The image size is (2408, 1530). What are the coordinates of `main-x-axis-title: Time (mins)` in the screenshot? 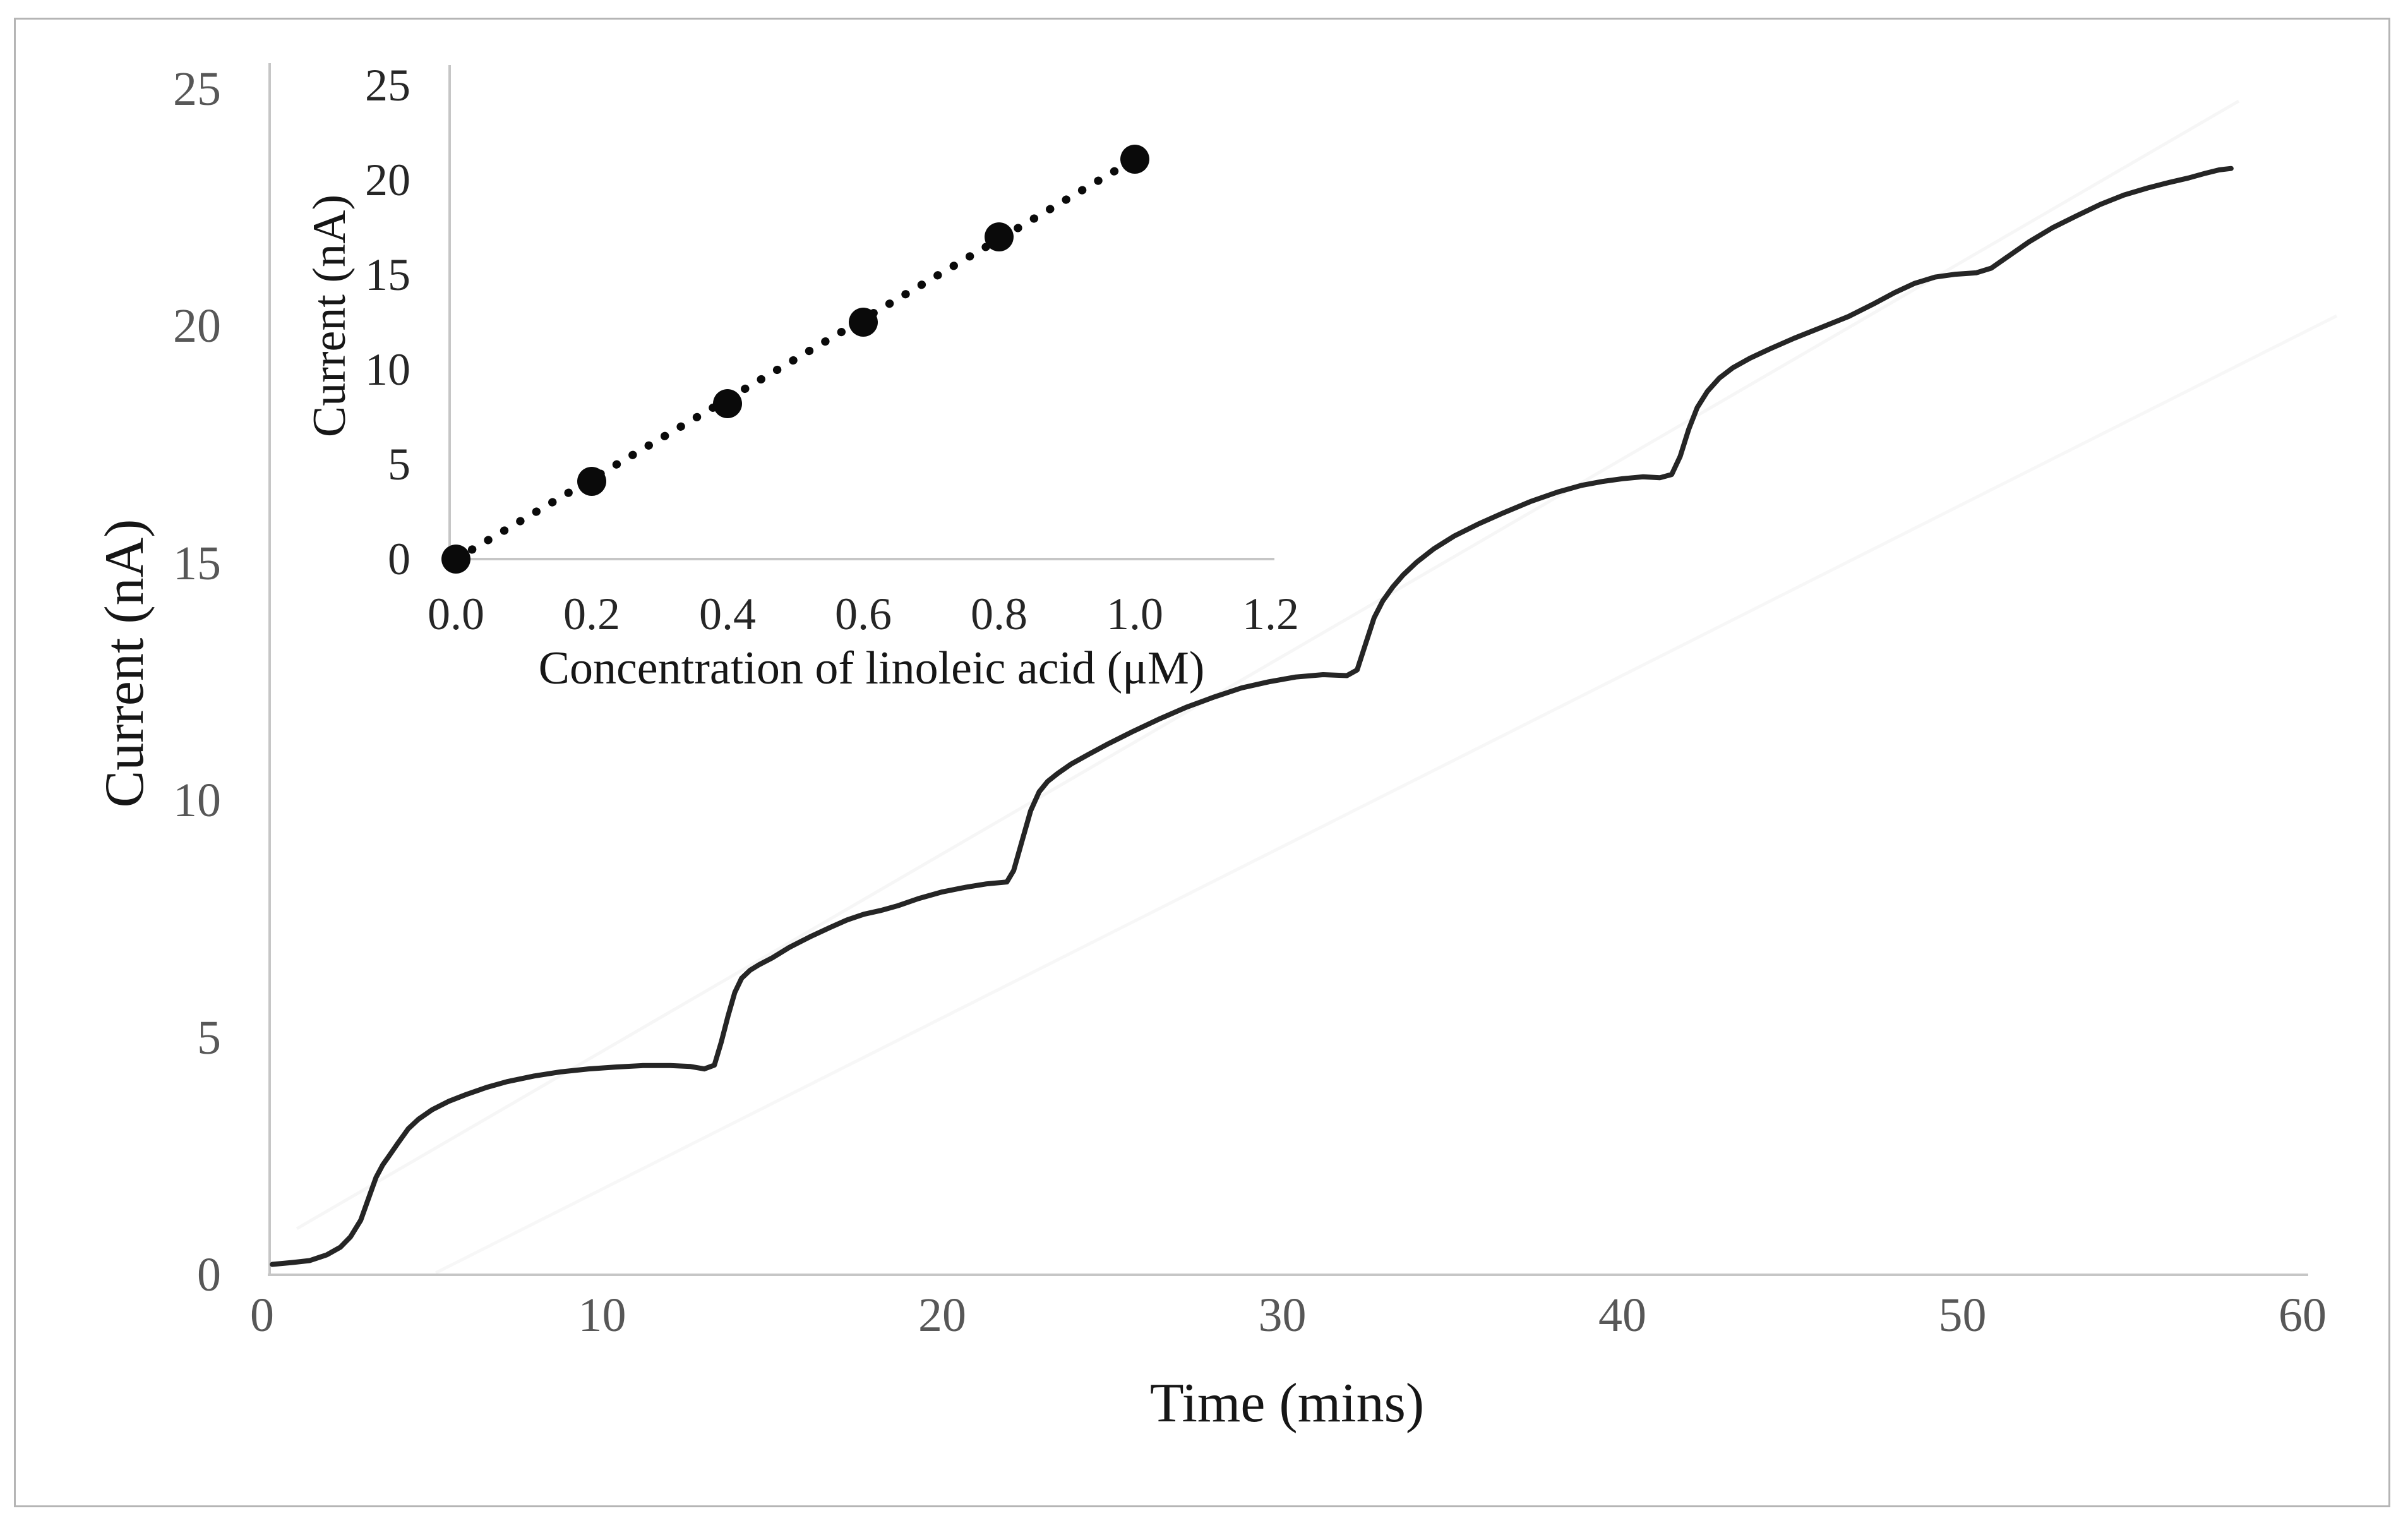 It's located at (1287, 1403).